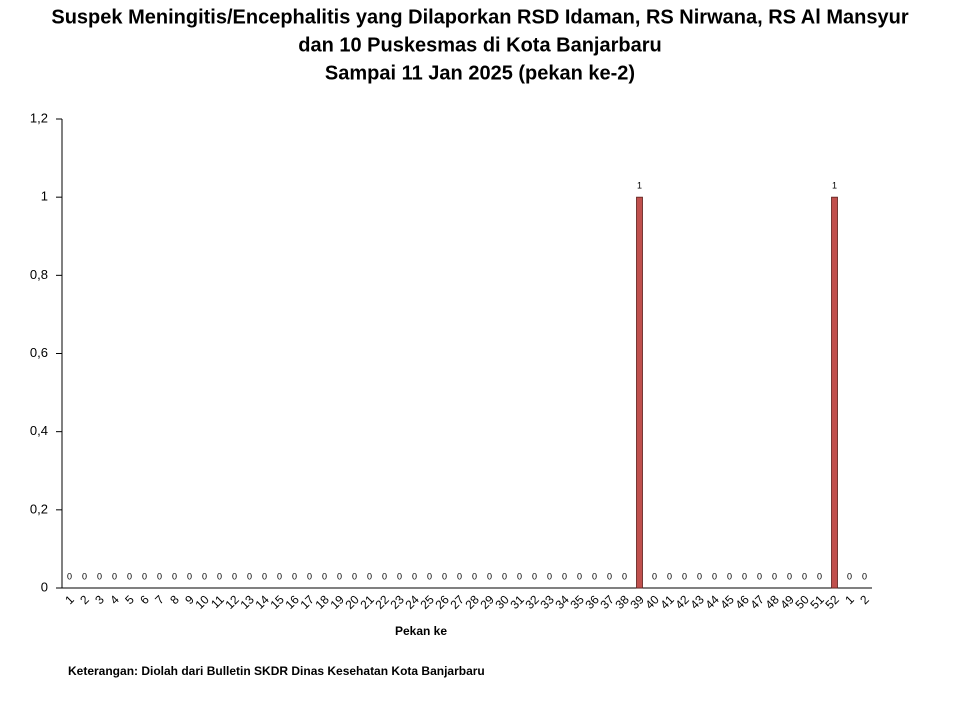 This screenshot has height=720, width=960. What do you see at coordinates (114, 599) in the screenshot?
I see `x-tick-label: 4` at bounding box center [114, 599].